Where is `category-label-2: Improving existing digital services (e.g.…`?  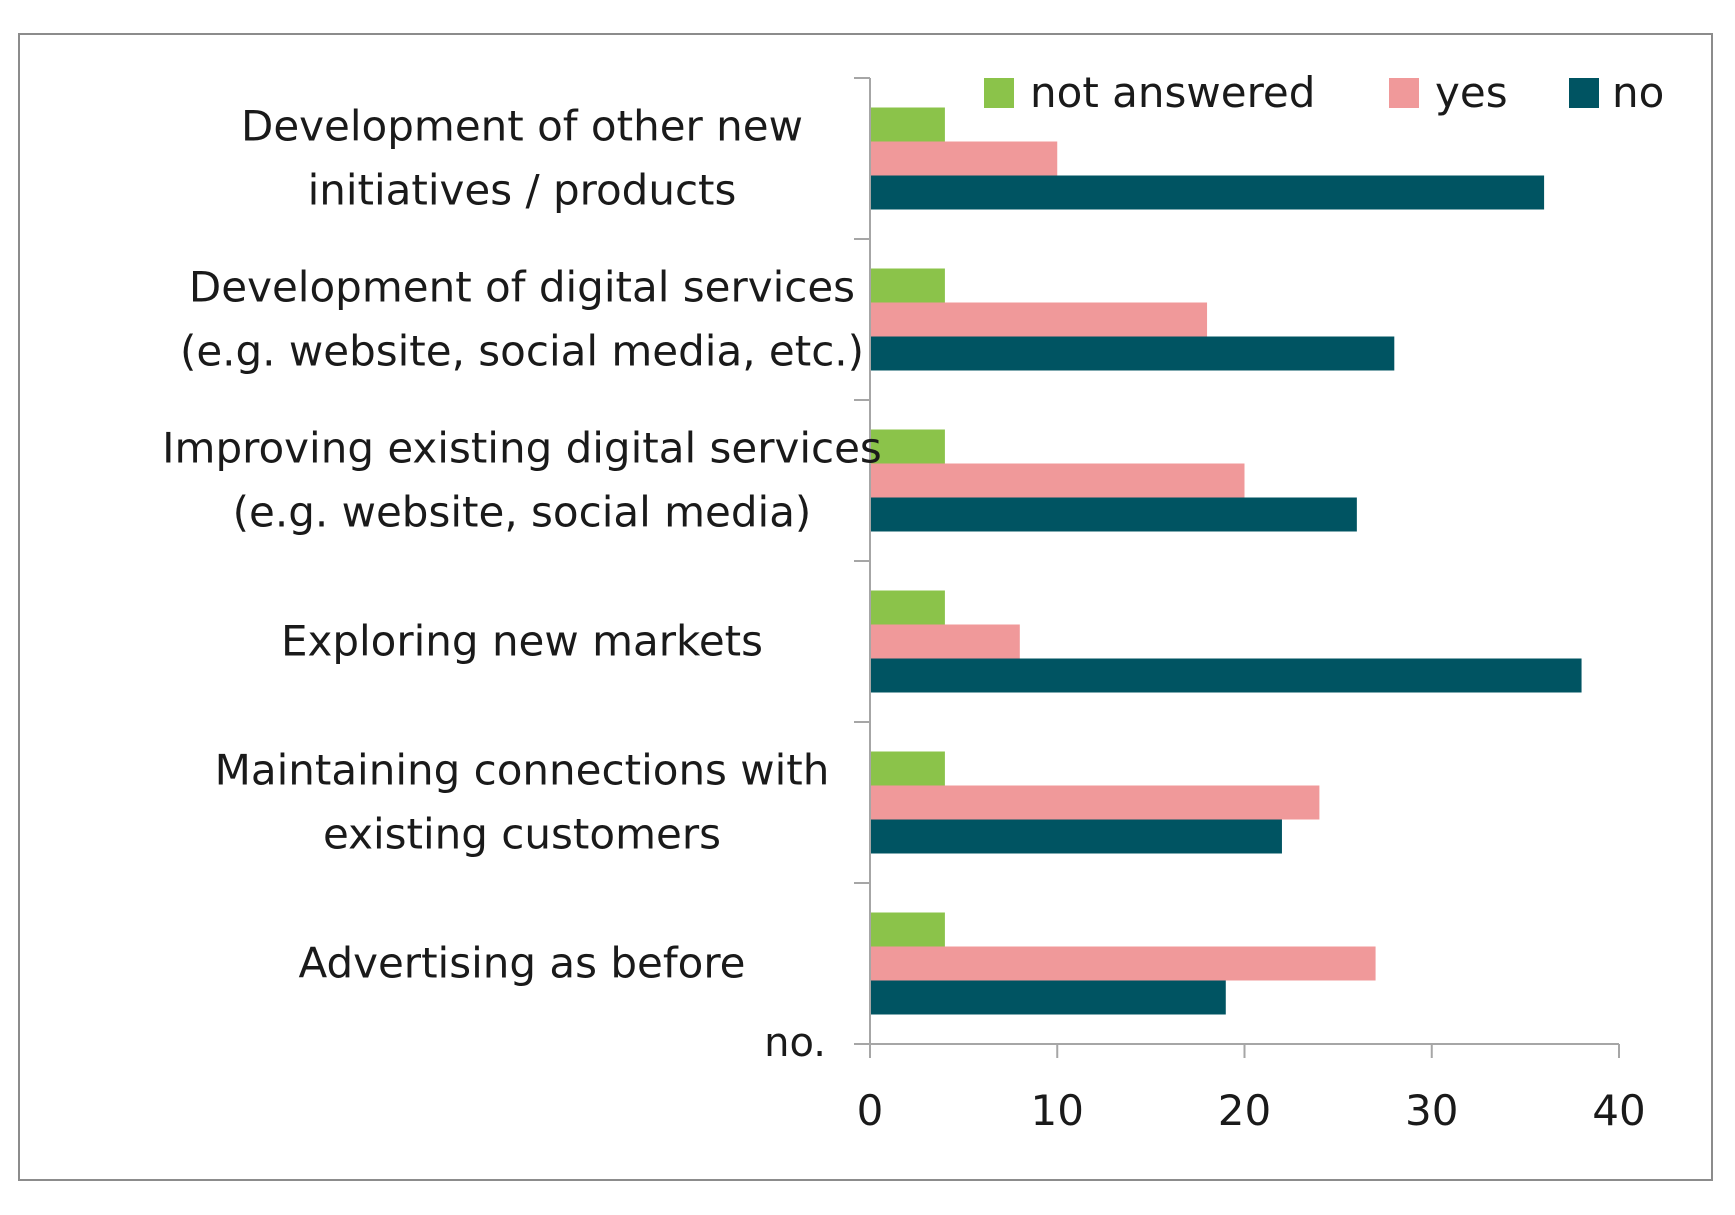 category-label-2: Improving existing digital services (e.g.… is located at coordinates (522, 480).